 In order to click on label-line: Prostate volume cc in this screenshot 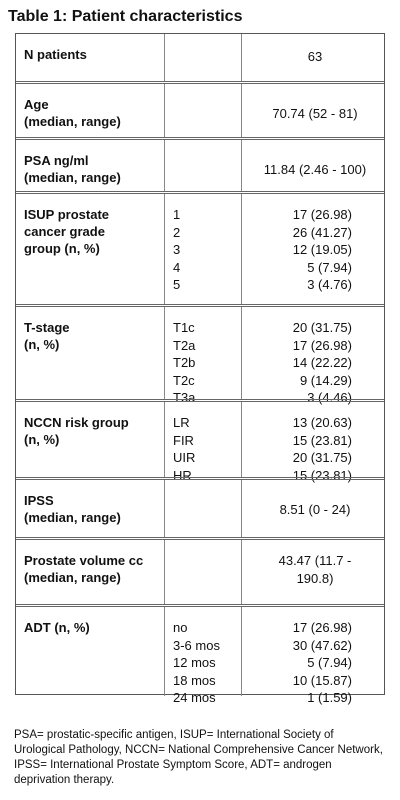, I will do `click(84, 560)`.